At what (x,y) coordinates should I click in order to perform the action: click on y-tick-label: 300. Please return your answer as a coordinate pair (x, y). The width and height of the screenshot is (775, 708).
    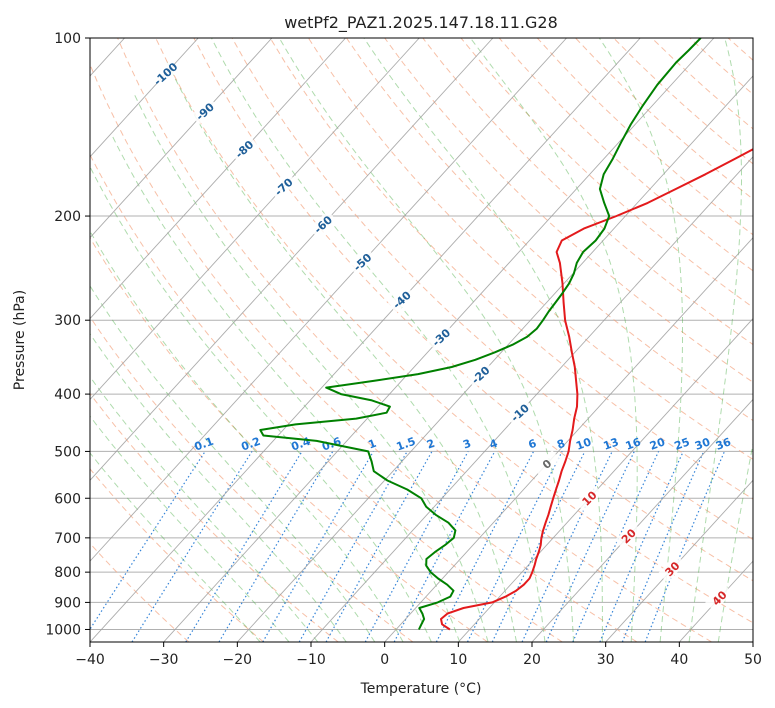
    Looking at the image, I should click on (67, 321).